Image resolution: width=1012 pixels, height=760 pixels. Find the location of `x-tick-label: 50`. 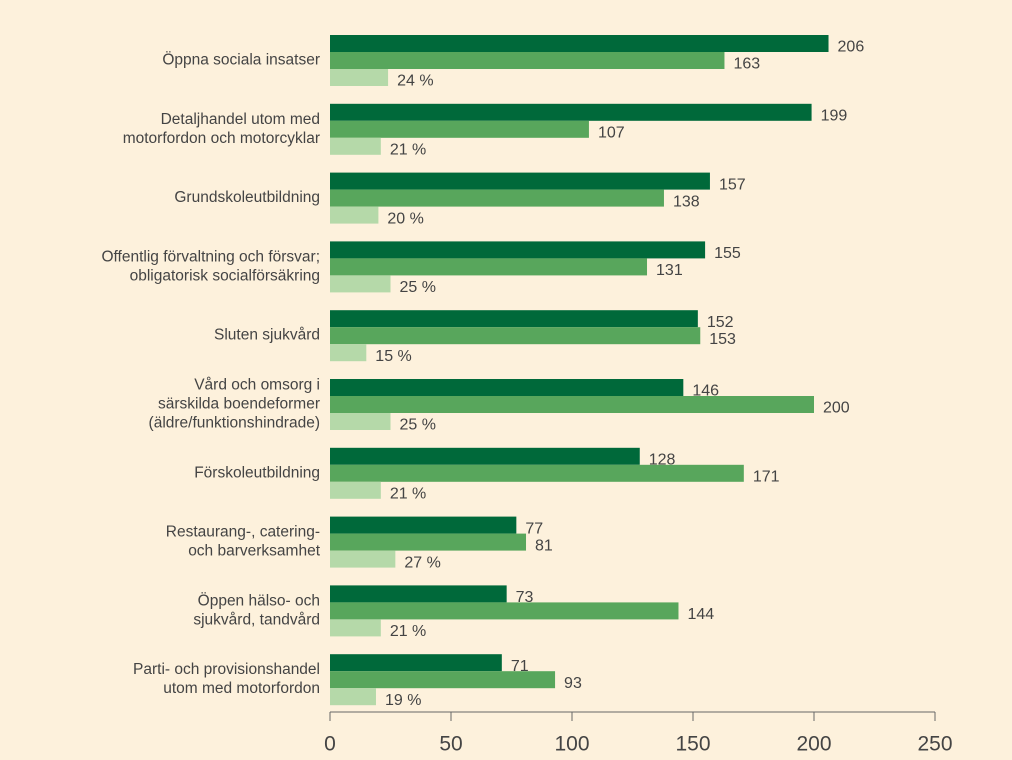

x-tick-label: 50 is located at coordinates (450, 744).